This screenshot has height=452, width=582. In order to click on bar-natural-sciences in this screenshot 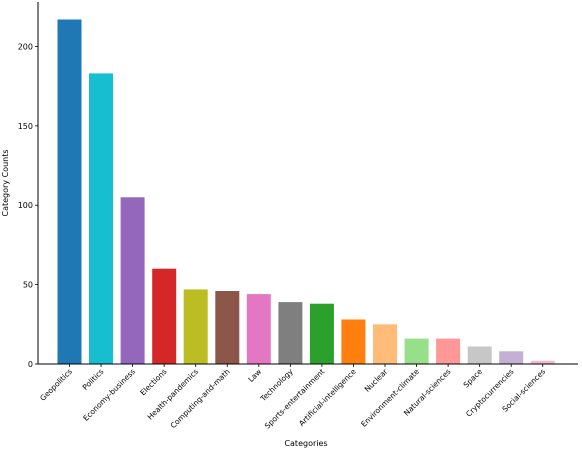, I will do `click(448, 351)`.